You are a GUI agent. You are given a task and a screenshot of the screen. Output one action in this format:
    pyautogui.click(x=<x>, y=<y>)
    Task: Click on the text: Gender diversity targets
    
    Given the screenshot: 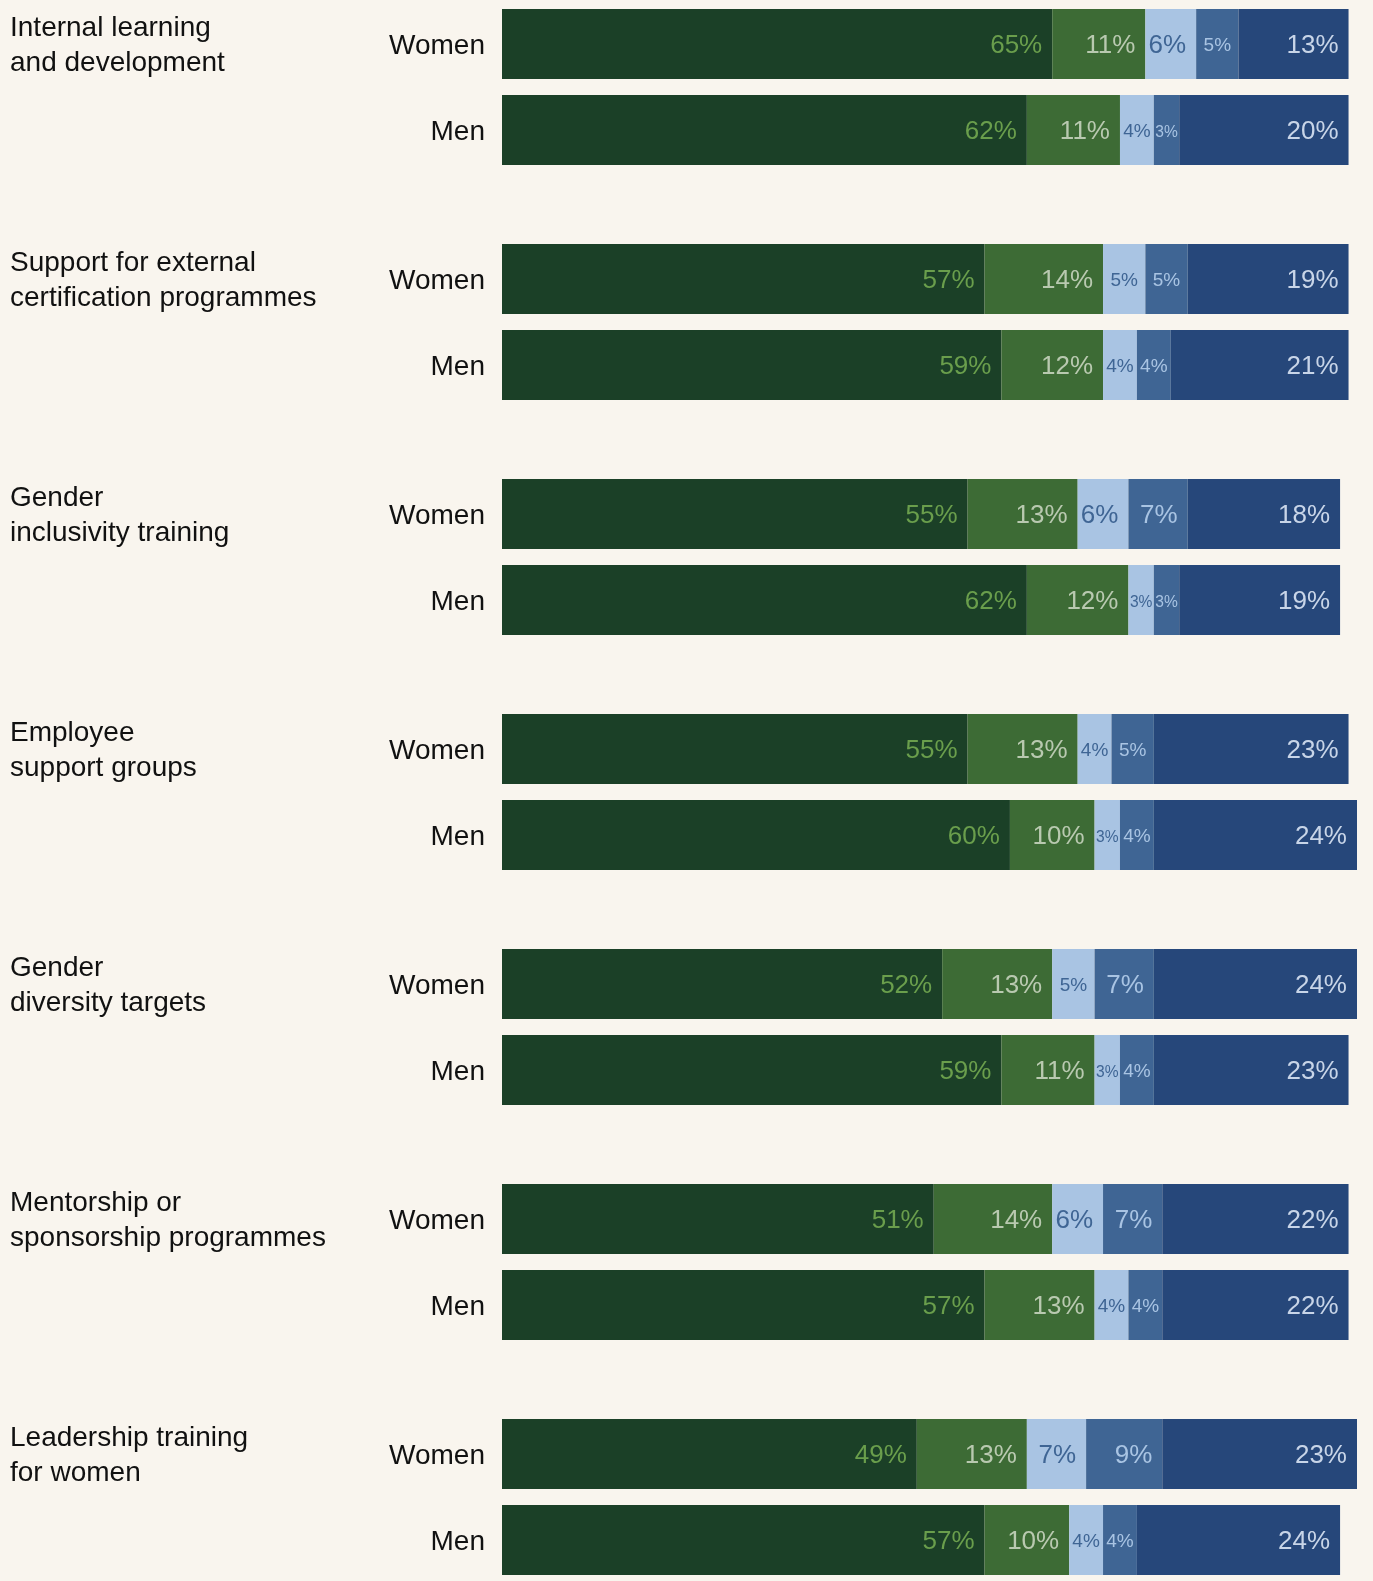 What is the action you would take?
    pyautogui.click(x=108, y=984)
    